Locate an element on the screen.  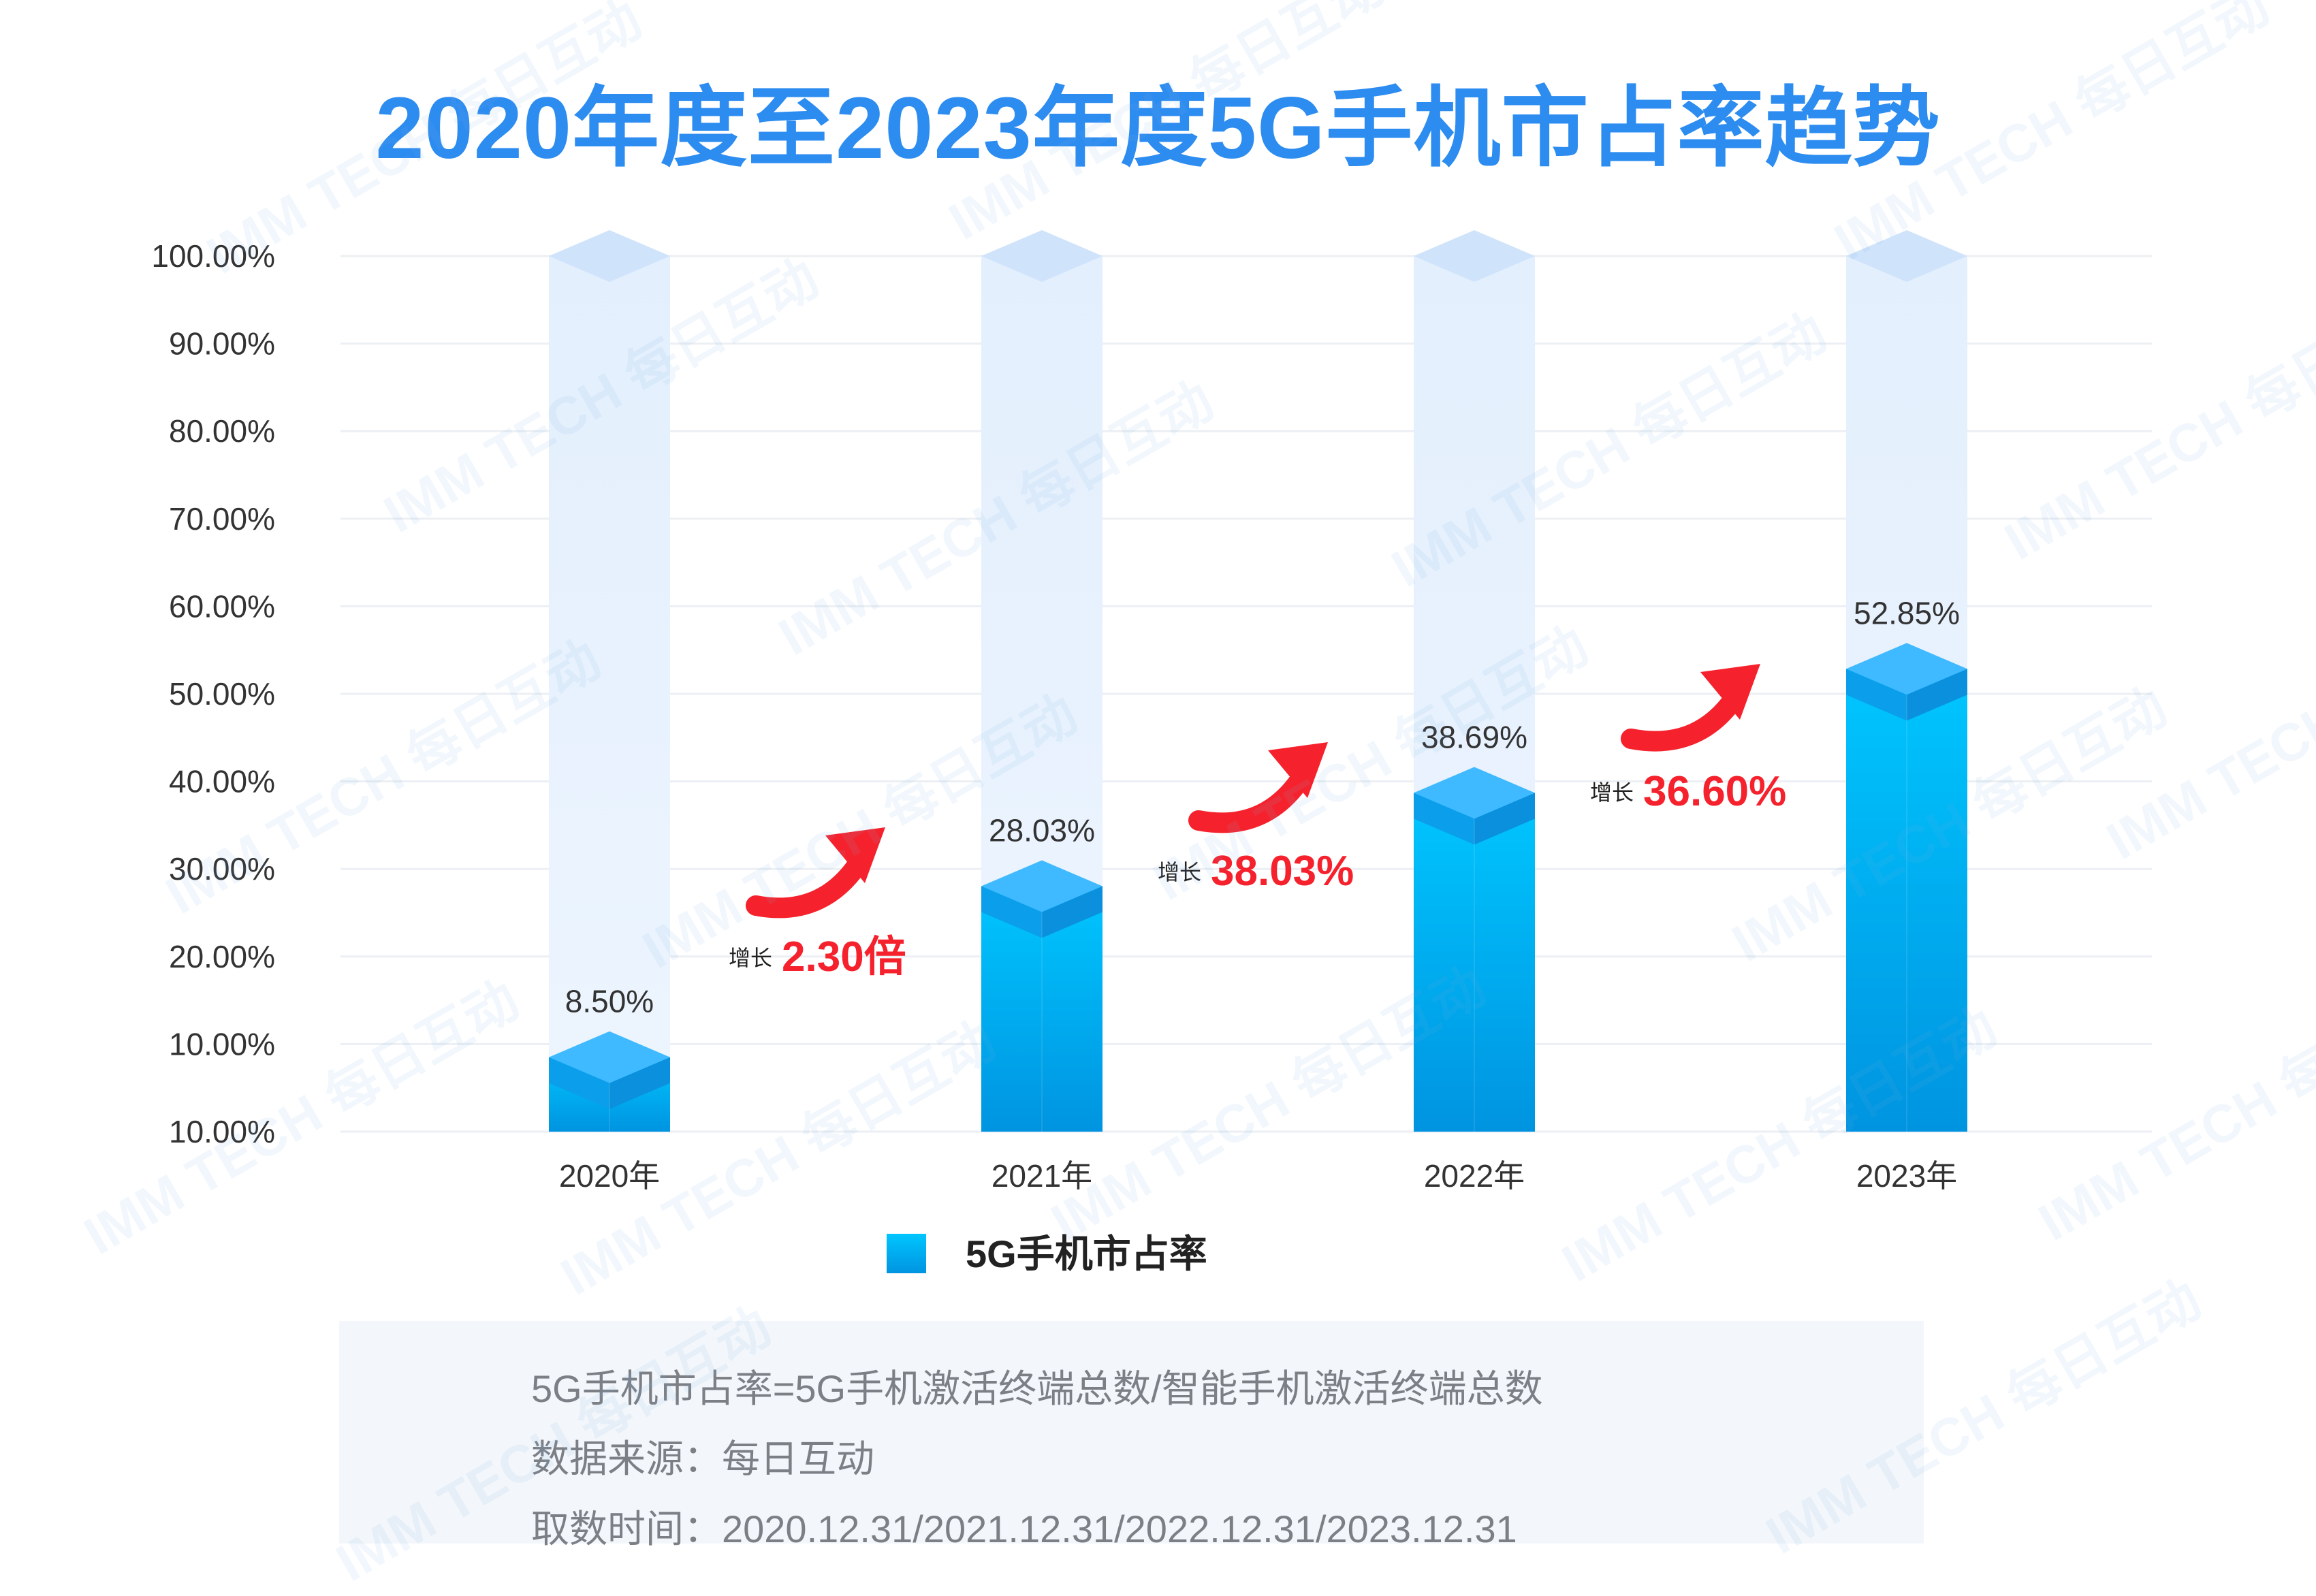
bar-track is located at coordinates (609, 694).